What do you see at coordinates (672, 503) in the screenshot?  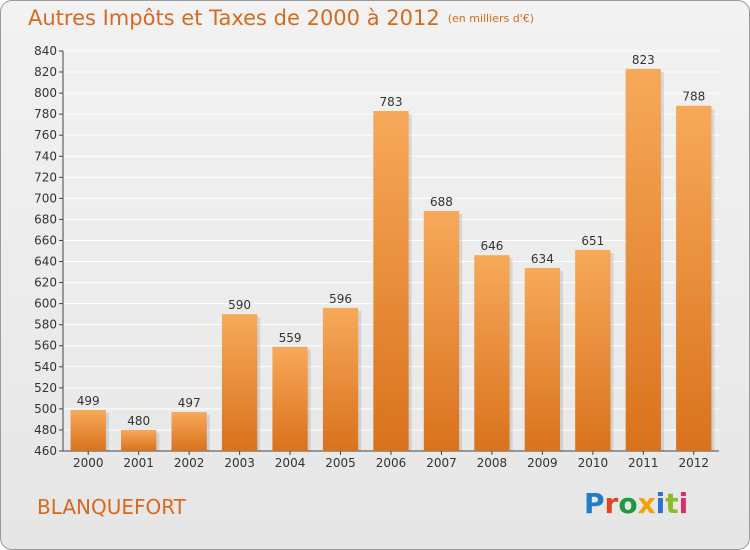 I see `logo-letter: t` at bounding box center [672, 503].